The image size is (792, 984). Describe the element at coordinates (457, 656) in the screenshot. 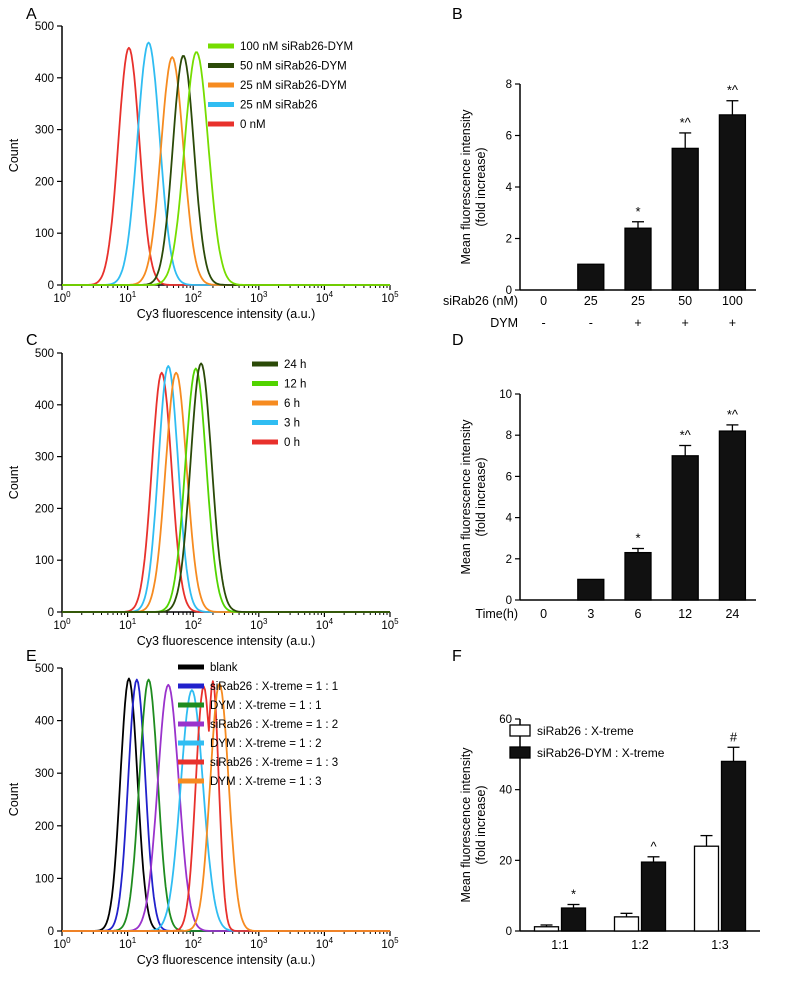

I see `panel-label-f: F` at that location.